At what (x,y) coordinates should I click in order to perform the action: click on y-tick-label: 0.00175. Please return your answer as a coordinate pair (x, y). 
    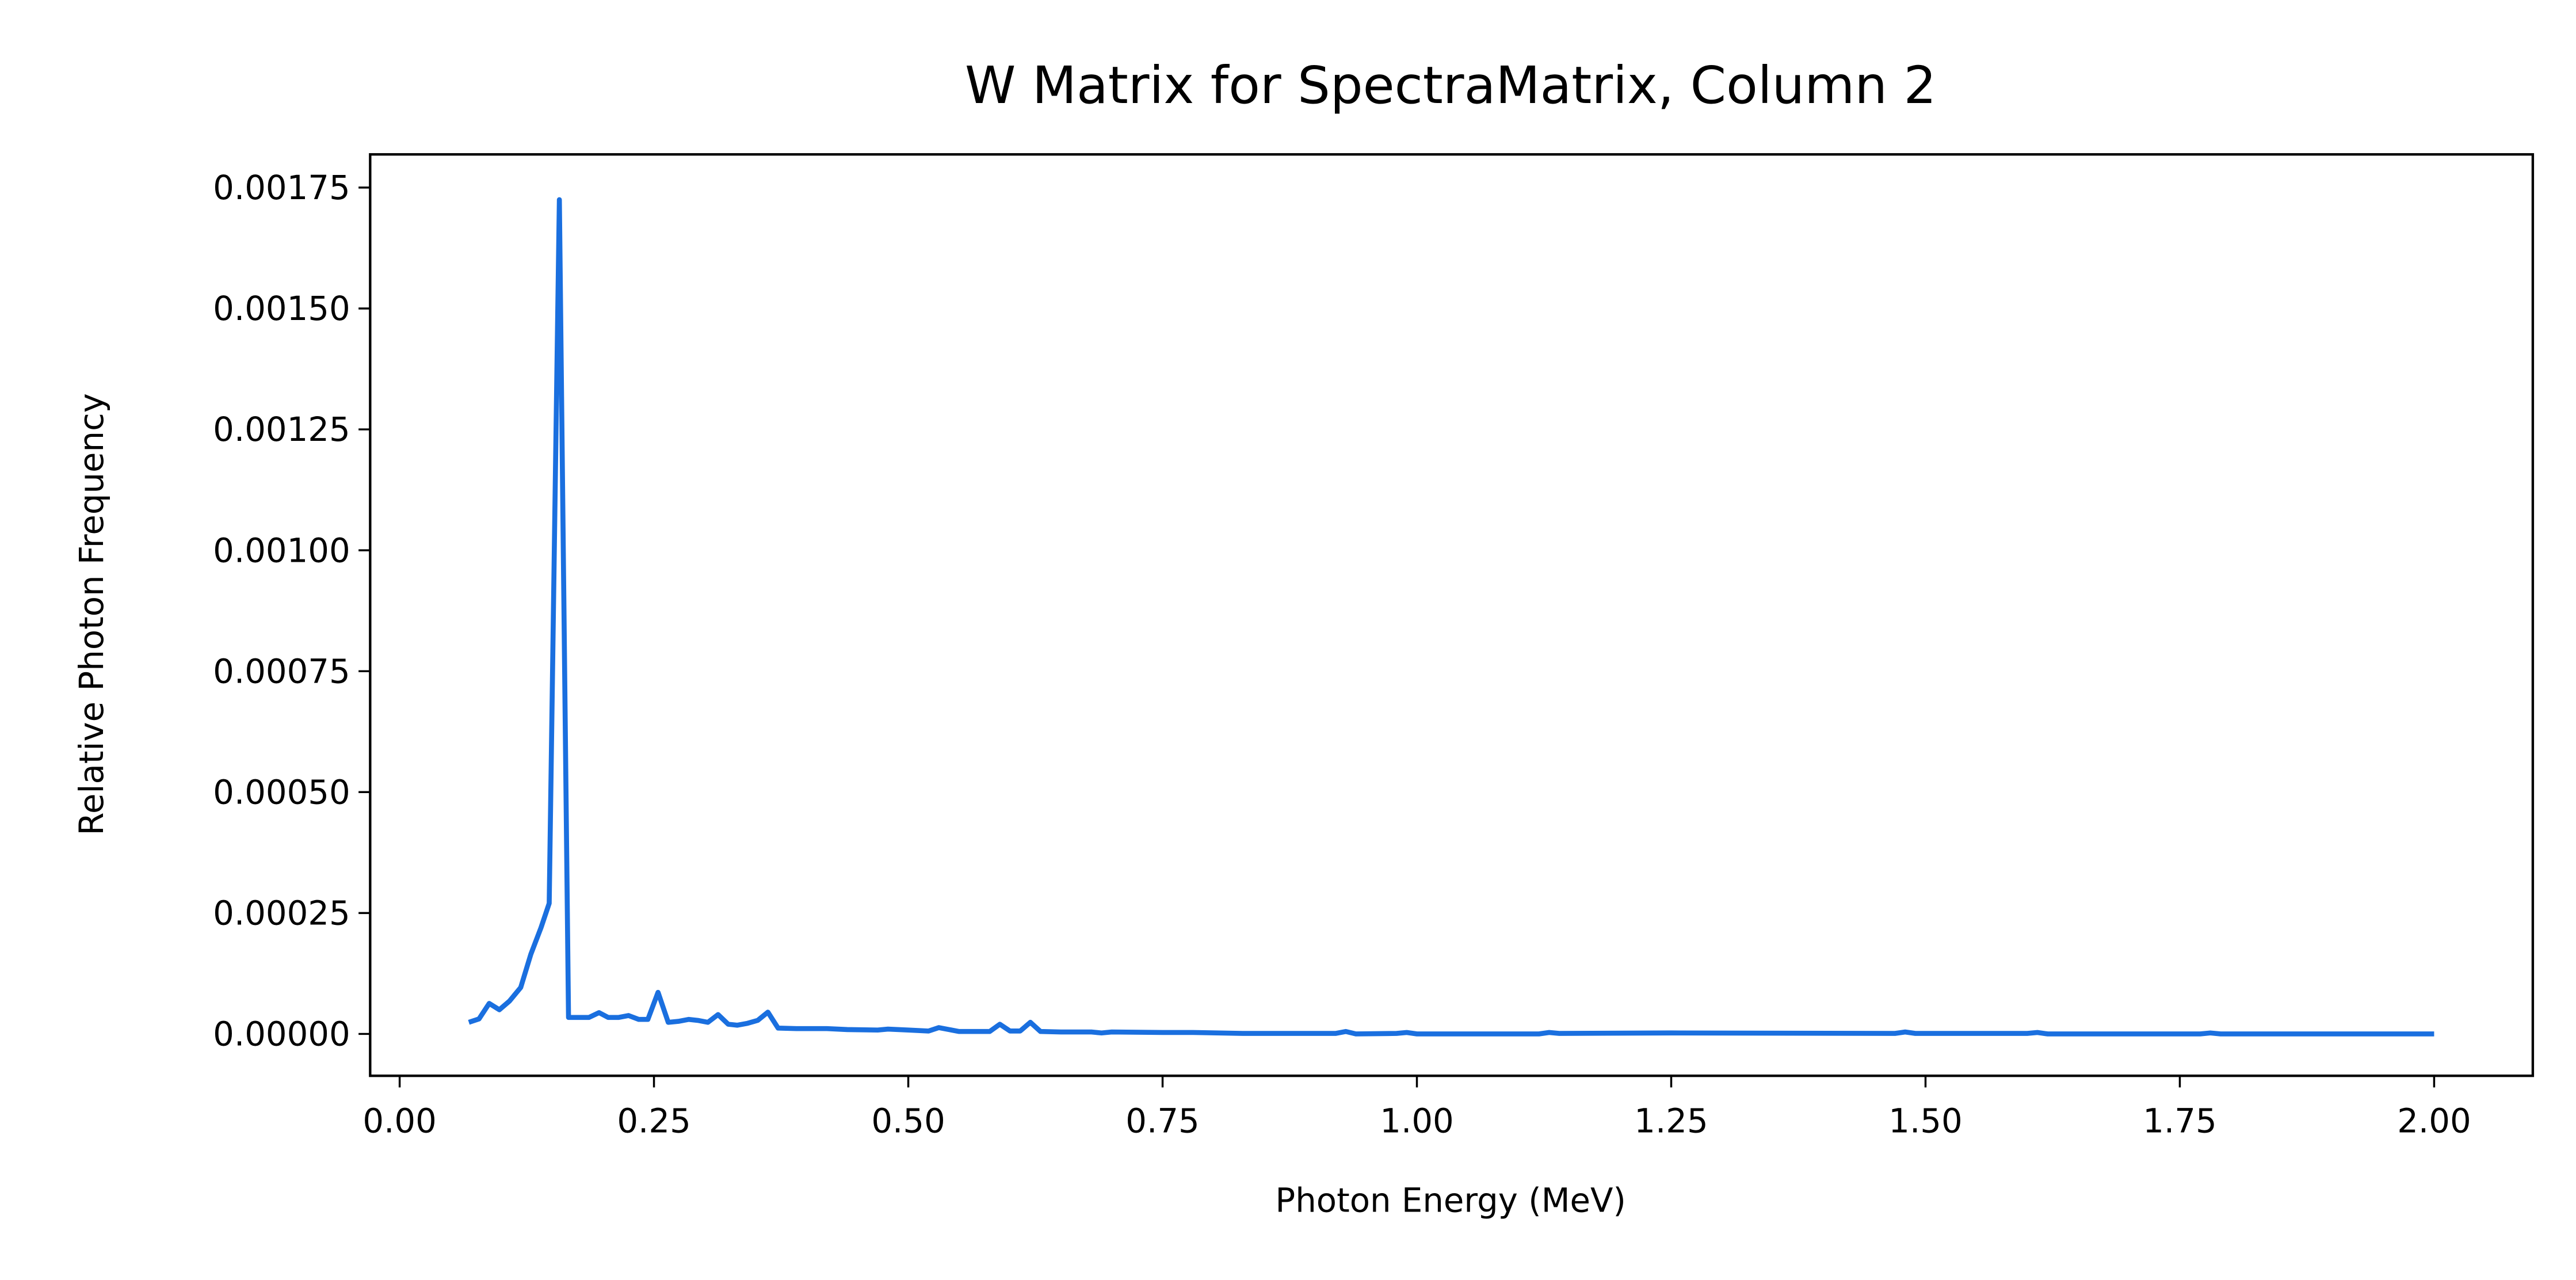
    Looking at the image, I should click on (281, 187).